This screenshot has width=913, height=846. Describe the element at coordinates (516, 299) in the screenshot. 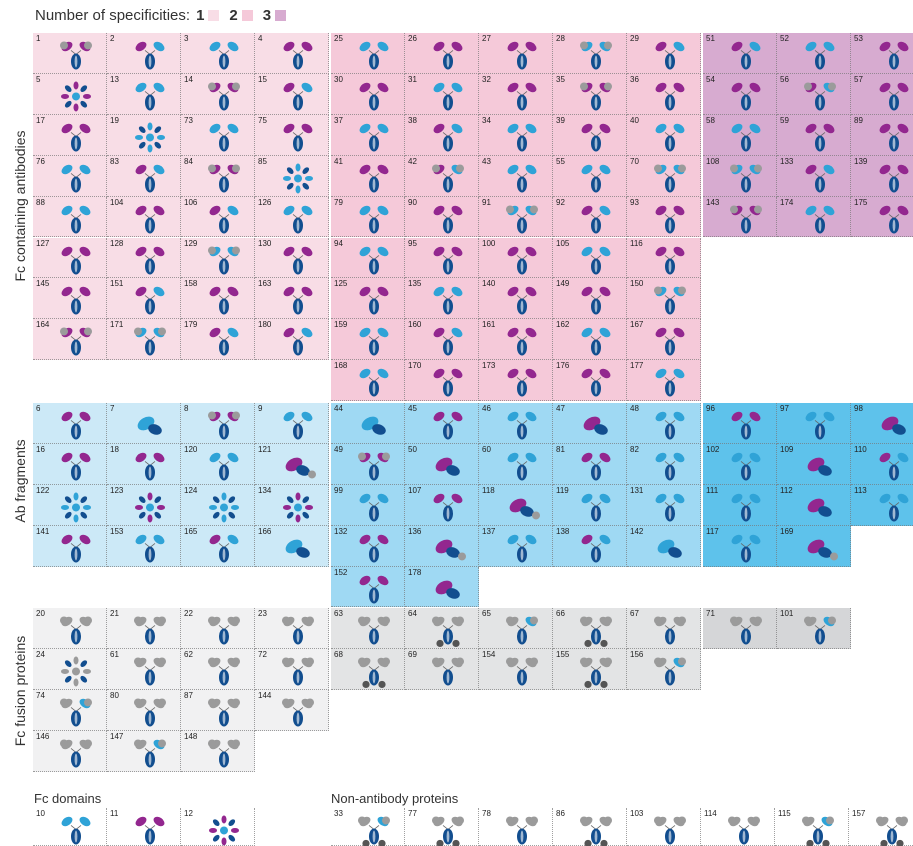

I see `format-cell-140: 140` at that location.